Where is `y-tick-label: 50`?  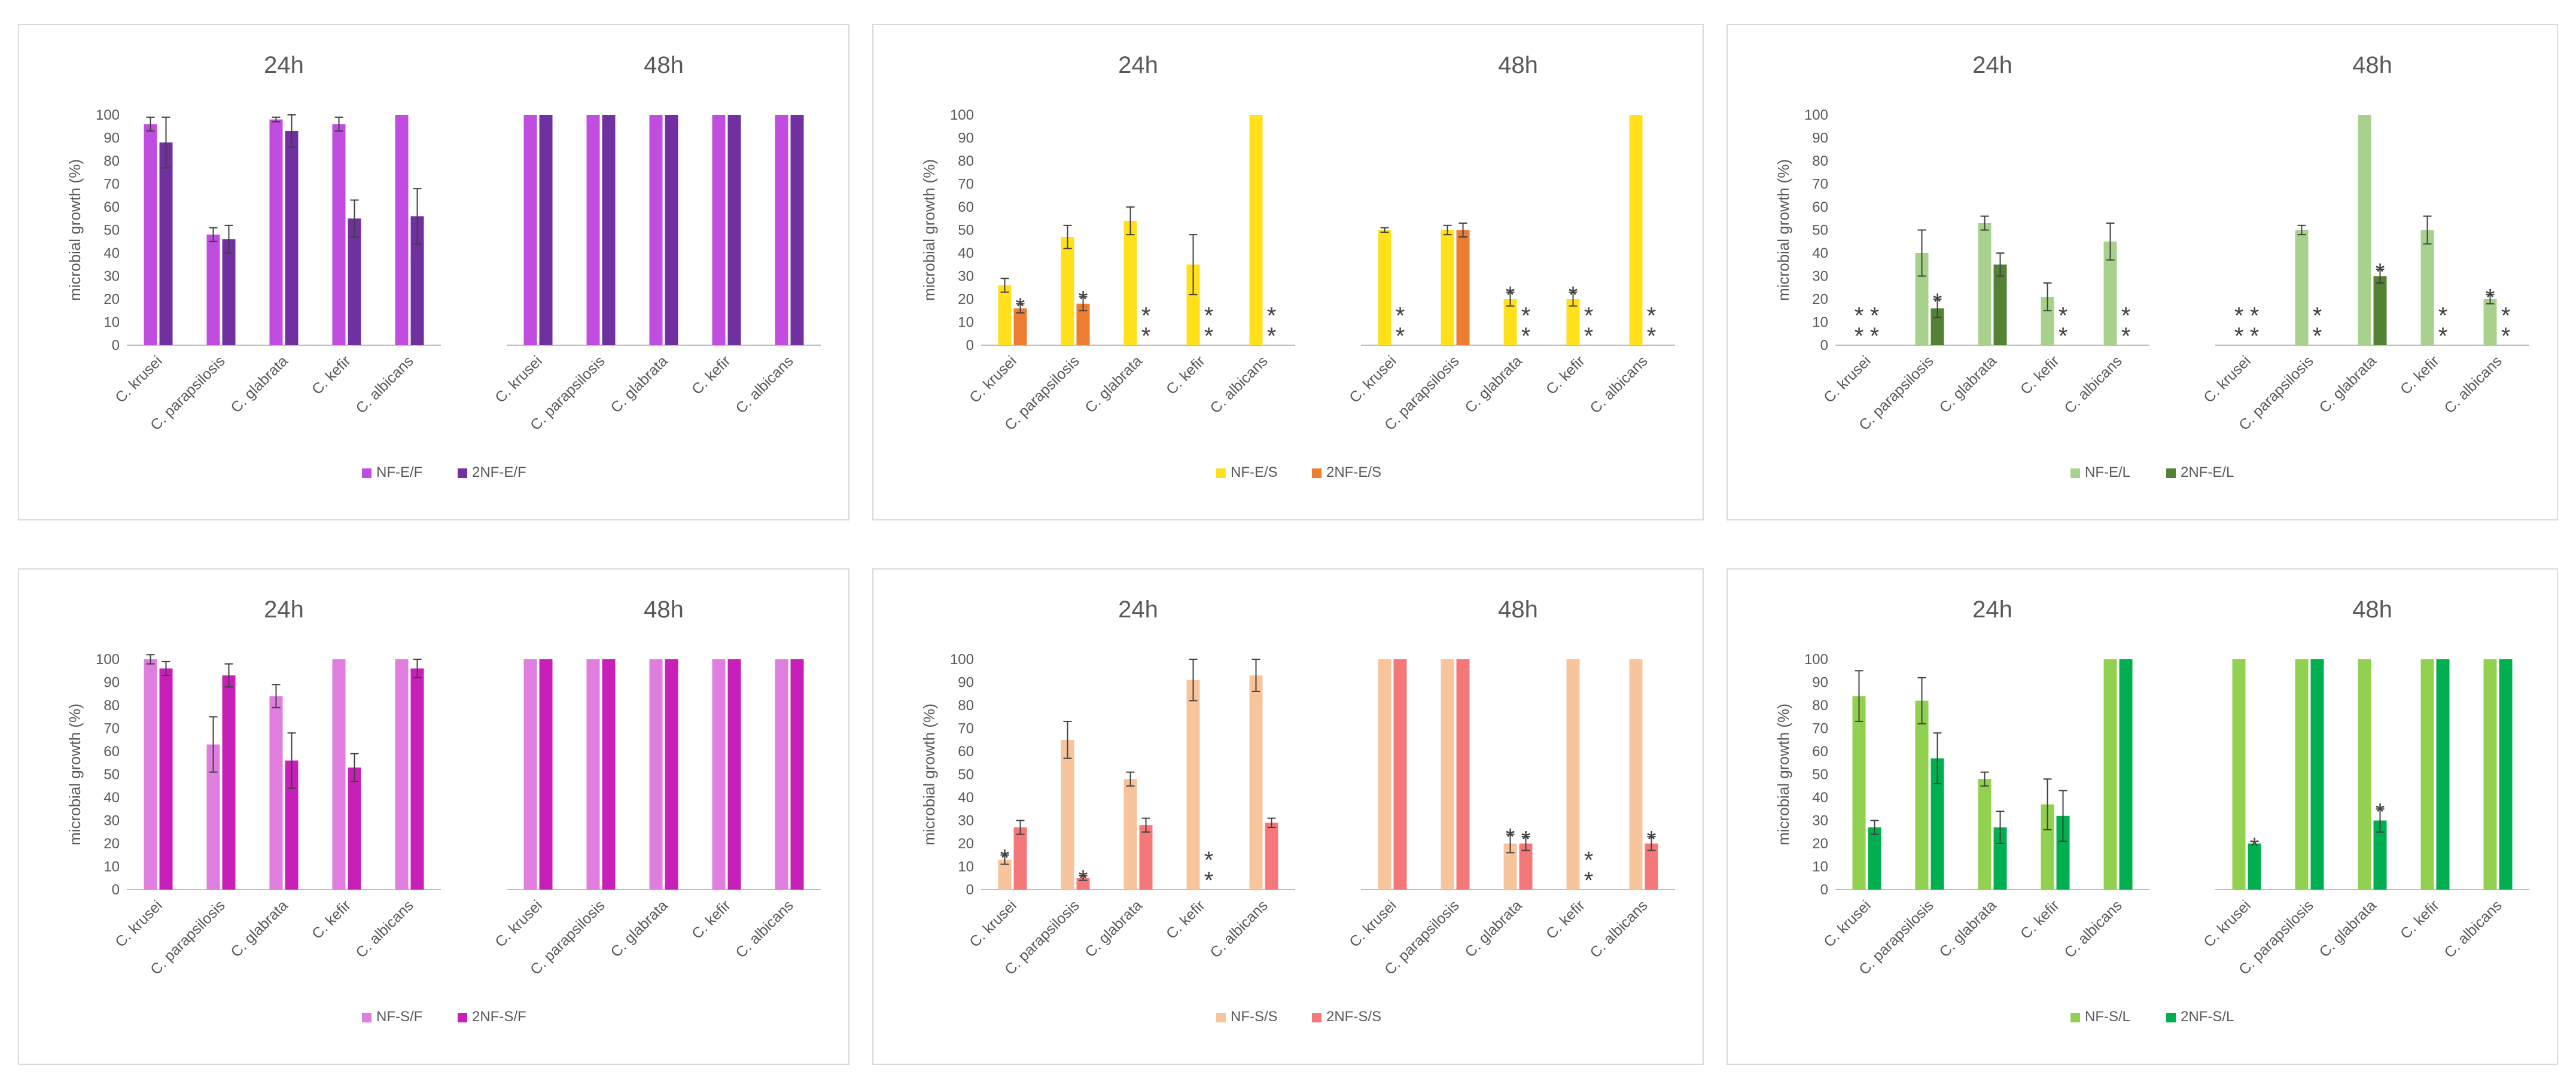
y-tick-label: 50 is located at coordinates (966, 775).